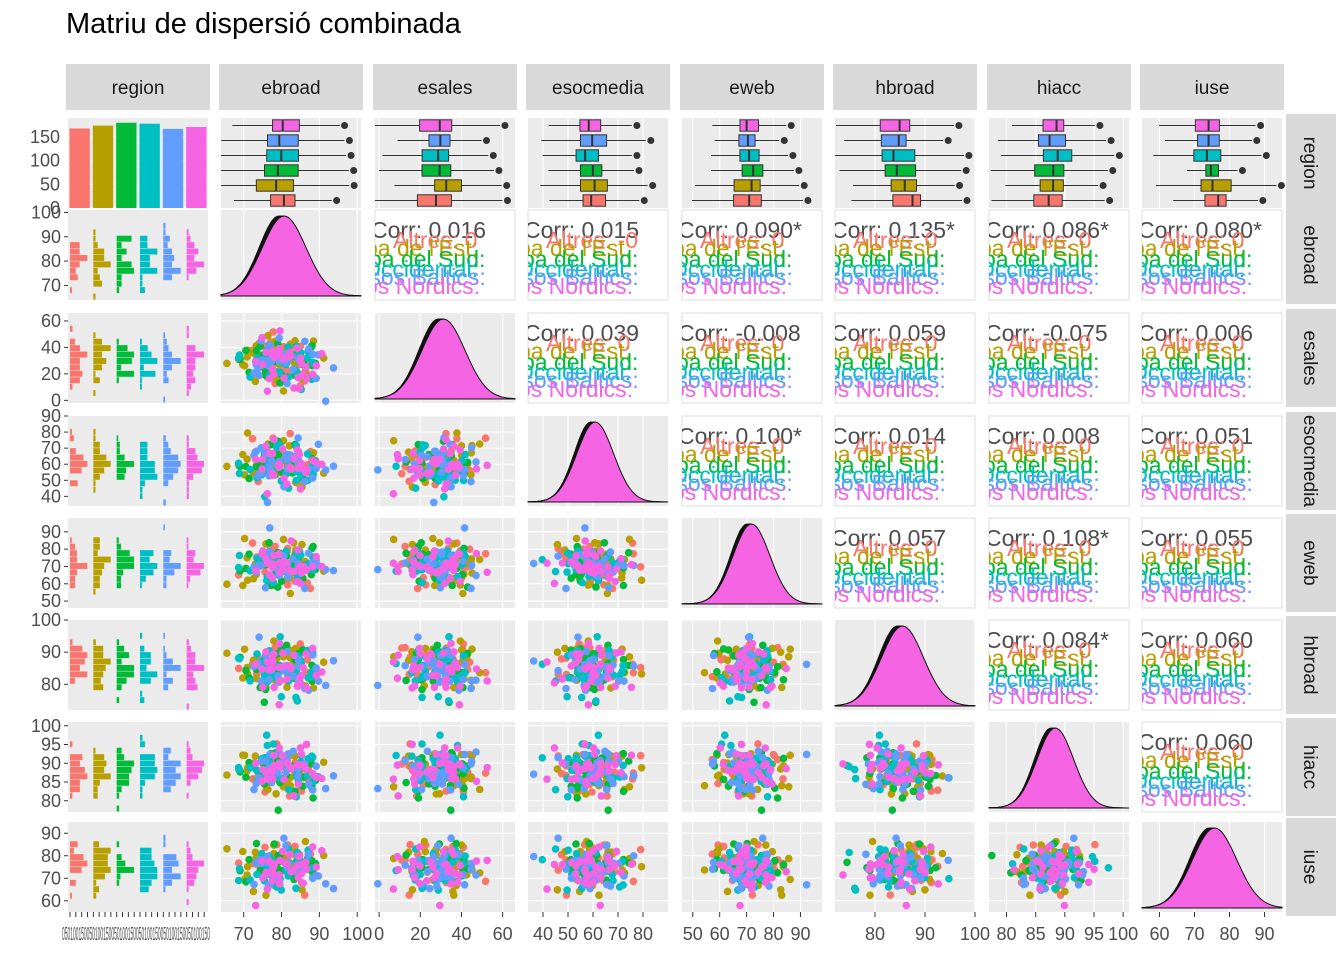 The height and width of the screenshot is (960, 1344). I want to click on strip-right-label-esocmedia: esocmedia, so click(1309, 461).